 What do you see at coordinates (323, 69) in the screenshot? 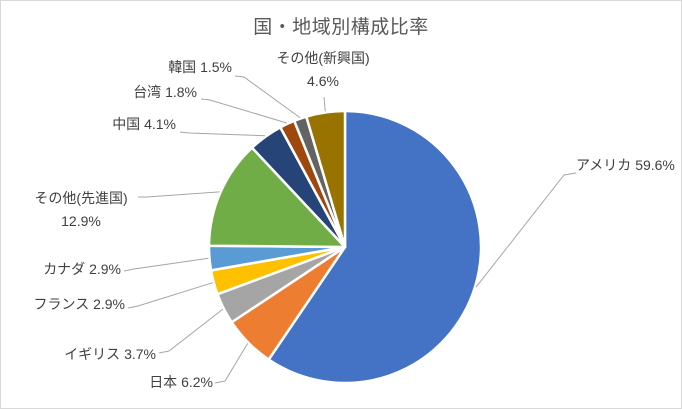
I see `pie-label-other-emerging: その他(新興国) 4.6%` at bounding box center [323, 69].